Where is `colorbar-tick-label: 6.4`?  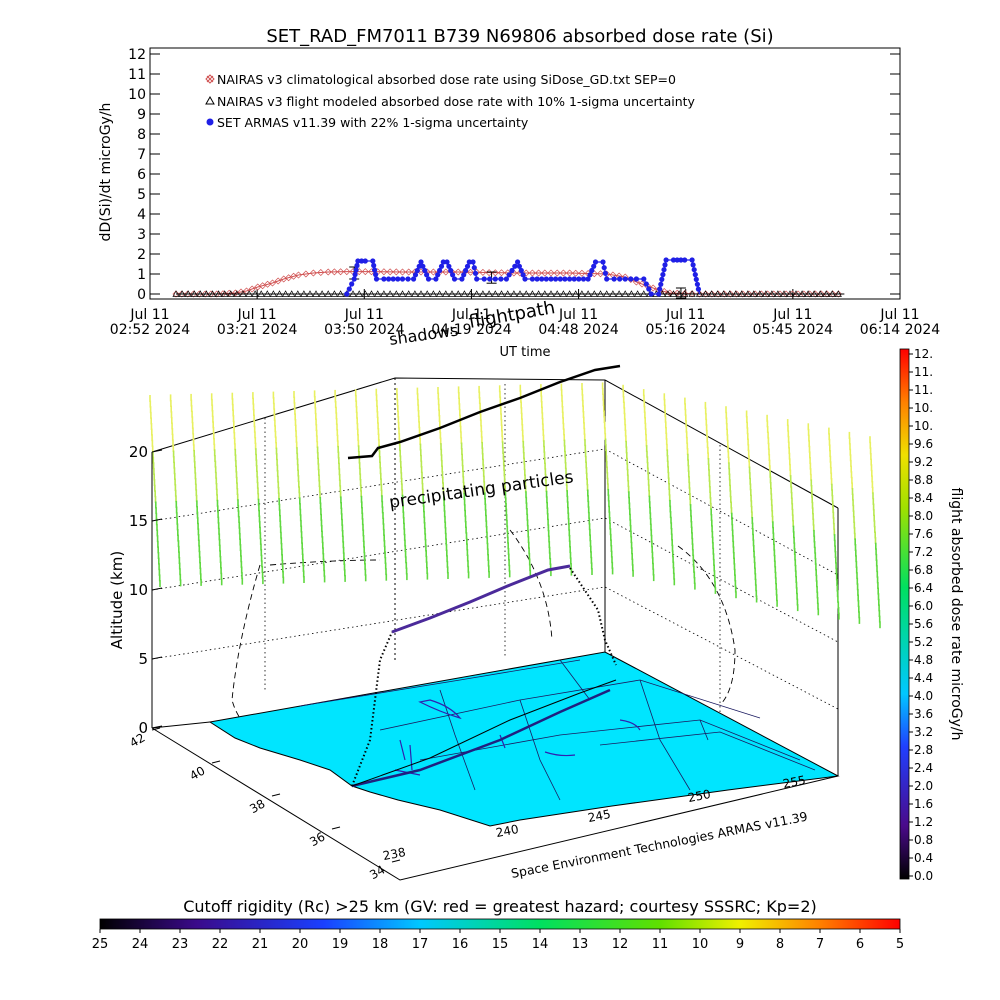 colorbar-tick-label: 6.4 is located at coordinates (923, 588).